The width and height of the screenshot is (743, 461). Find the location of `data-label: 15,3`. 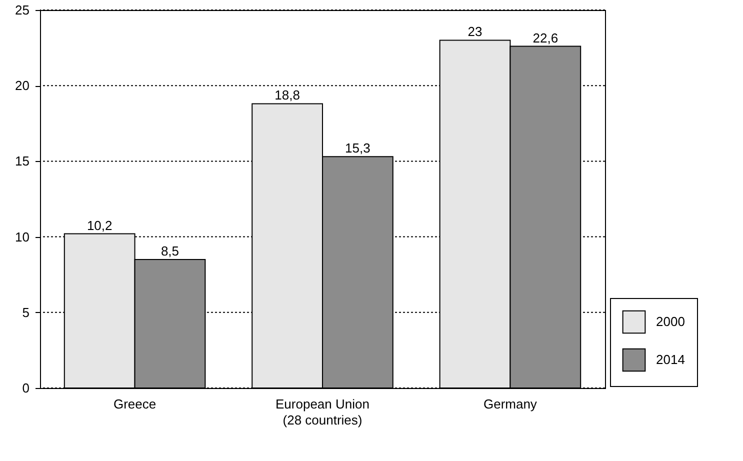

data-label: 15,3 is located at coordinates (357, 148).